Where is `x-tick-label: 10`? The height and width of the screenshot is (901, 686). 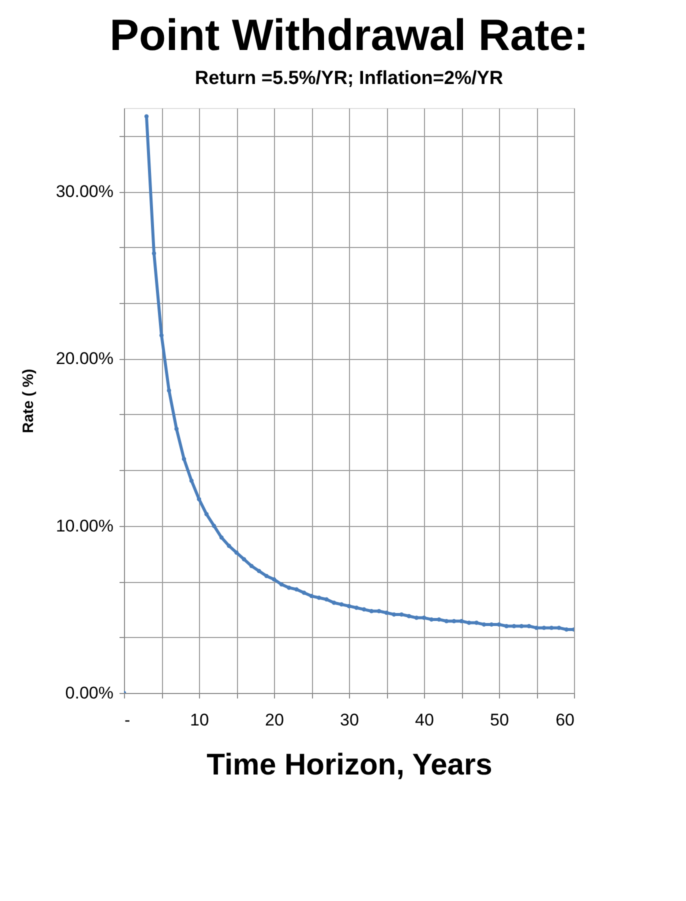 x-tick-label: 10 is located at coordinates (199, 720).